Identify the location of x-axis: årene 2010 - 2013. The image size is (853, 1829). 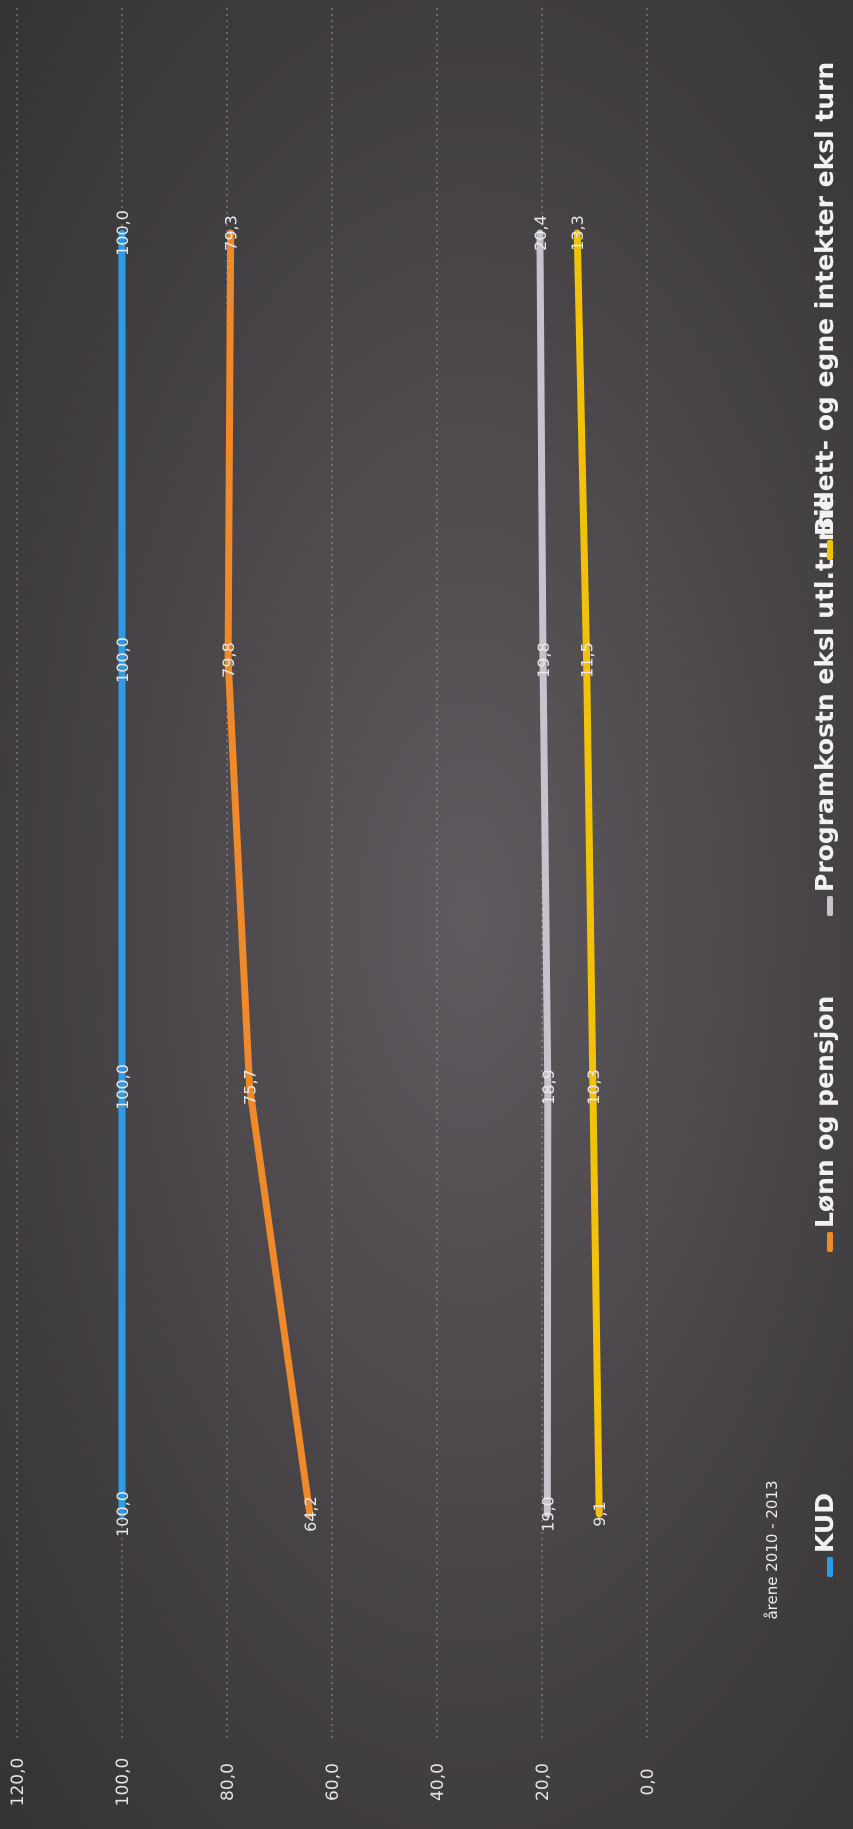
(772, 1549).